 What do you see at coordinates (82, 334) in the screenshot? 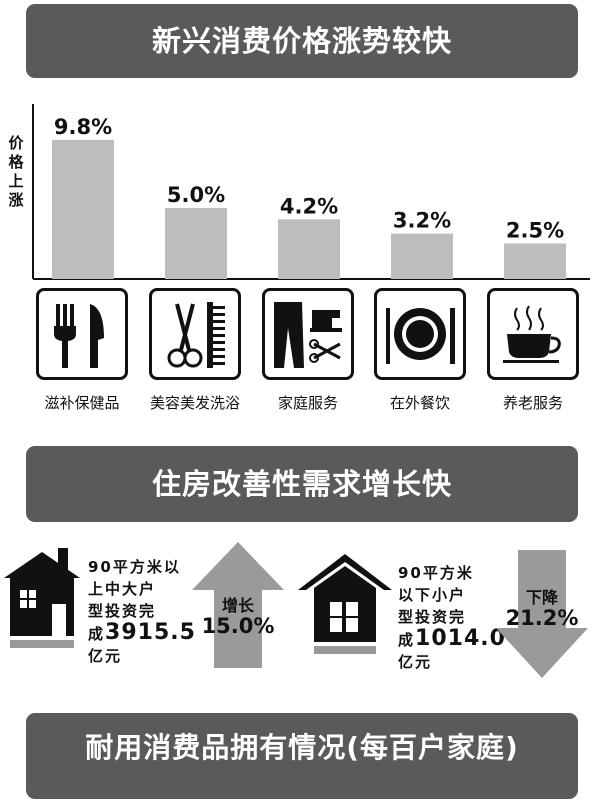
I see `fork-knife-icon` at bounding box center [82, 334].